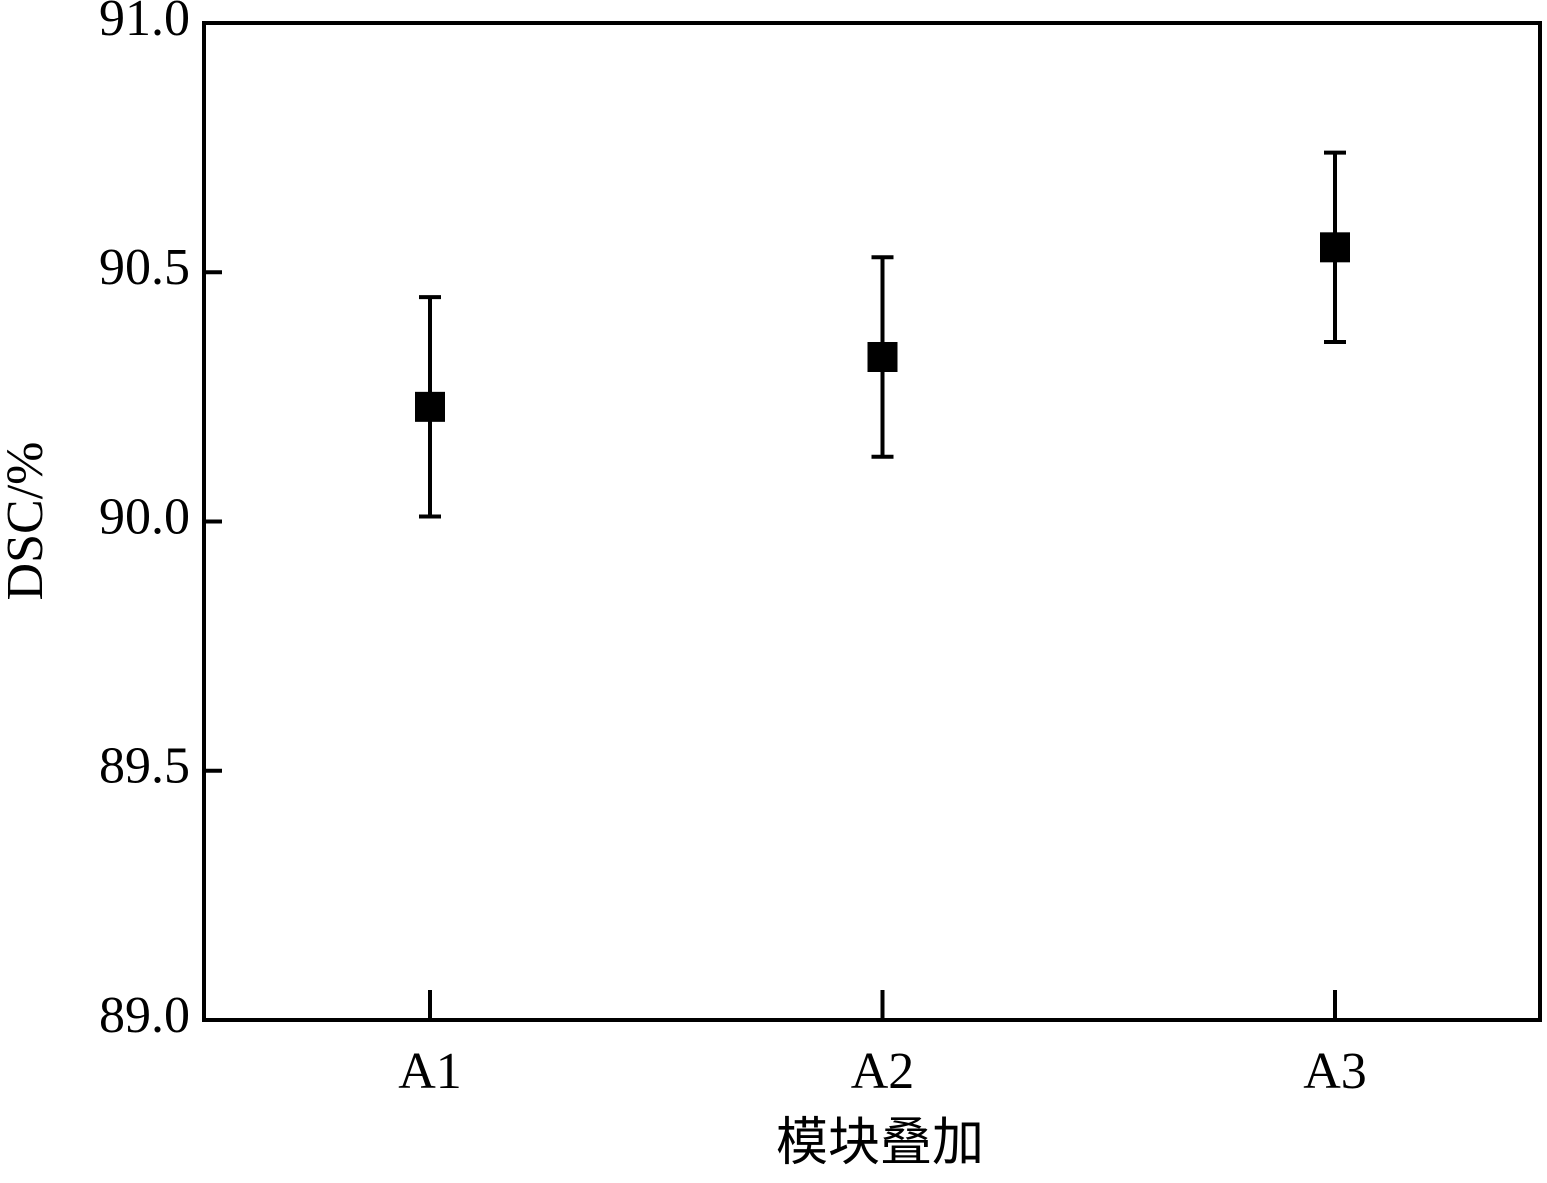 The height and width of the screenshot is (1183, 1547). Describe the element at coordinates (880, 1143) in the screenshot. I see `x-axis-label: 模块叠加` at that location.